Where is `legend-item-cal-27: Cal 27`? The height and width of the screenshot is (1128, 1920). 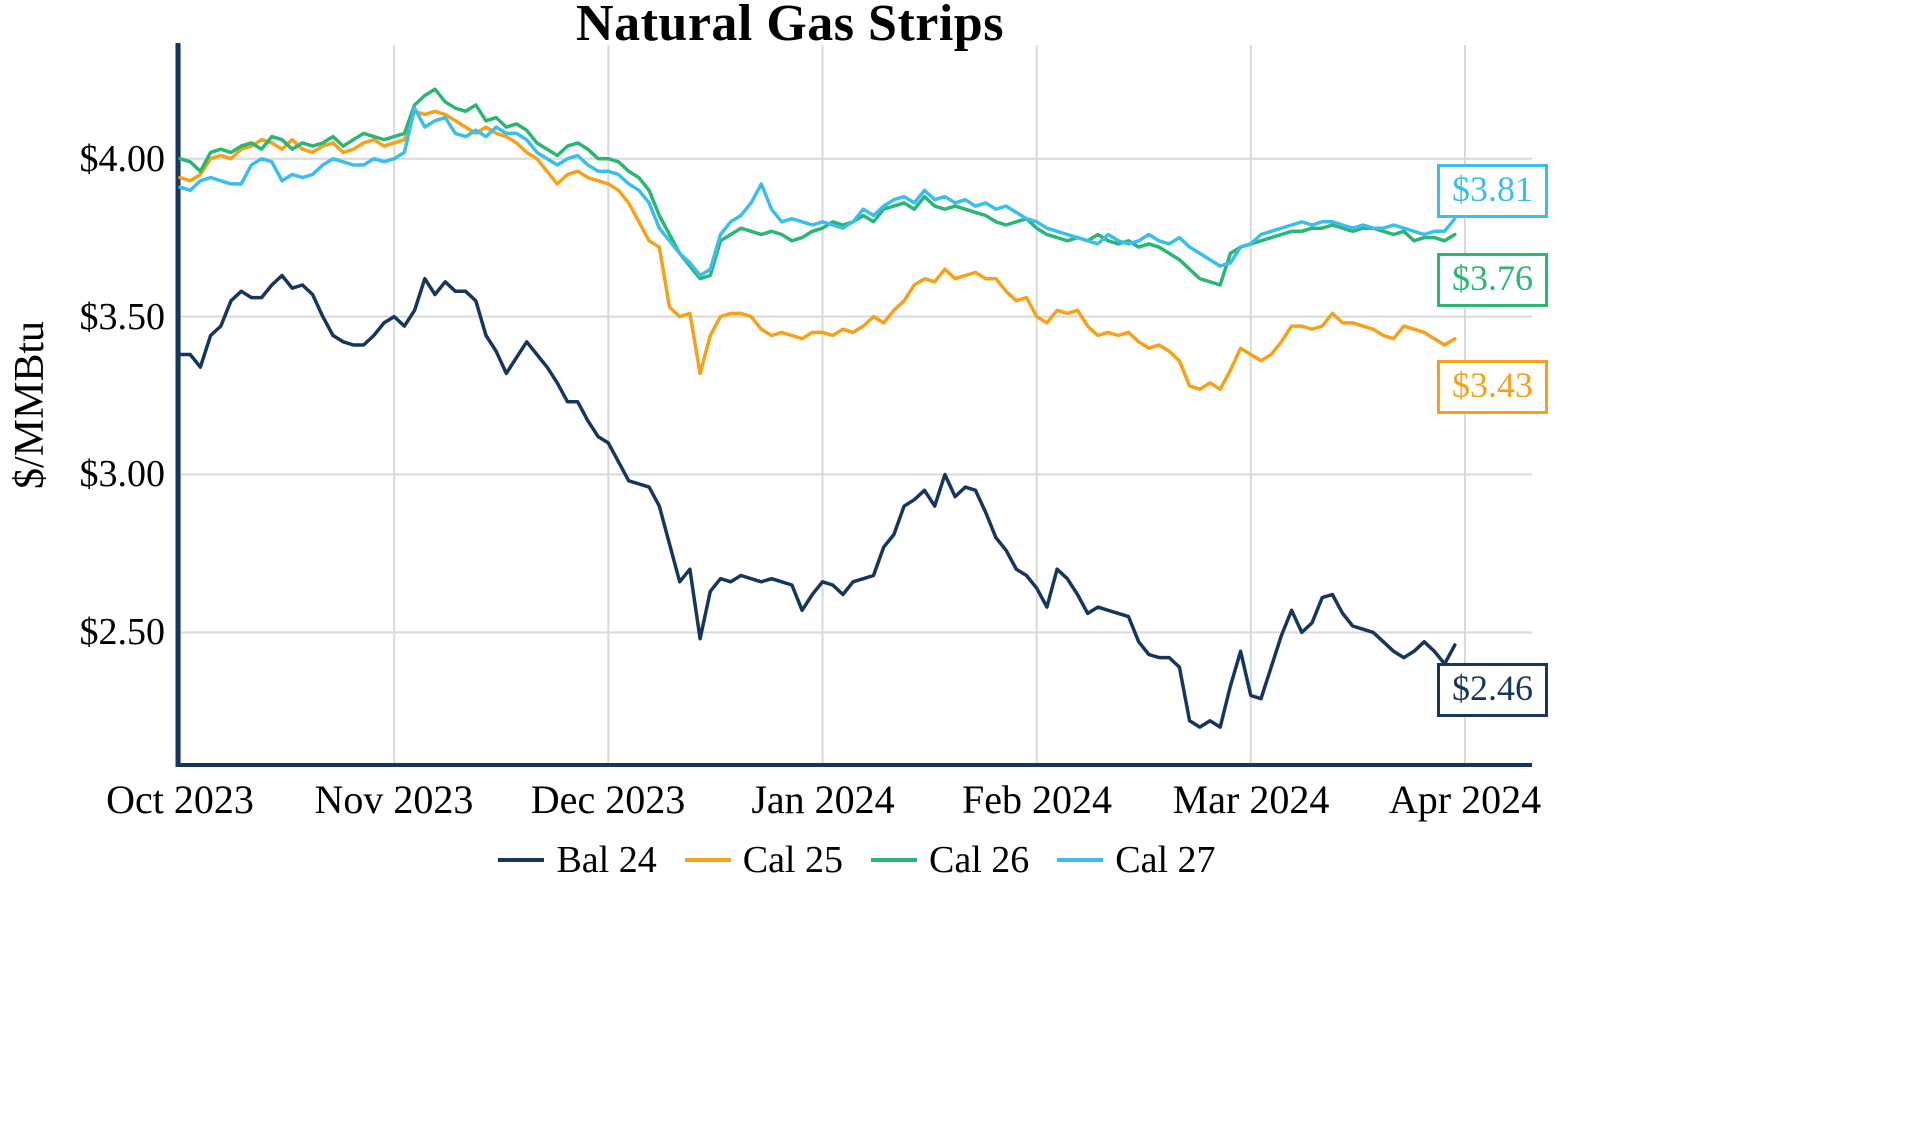 legend-item-cal-27: Cal 27 is located at coordinates (1136, 860).